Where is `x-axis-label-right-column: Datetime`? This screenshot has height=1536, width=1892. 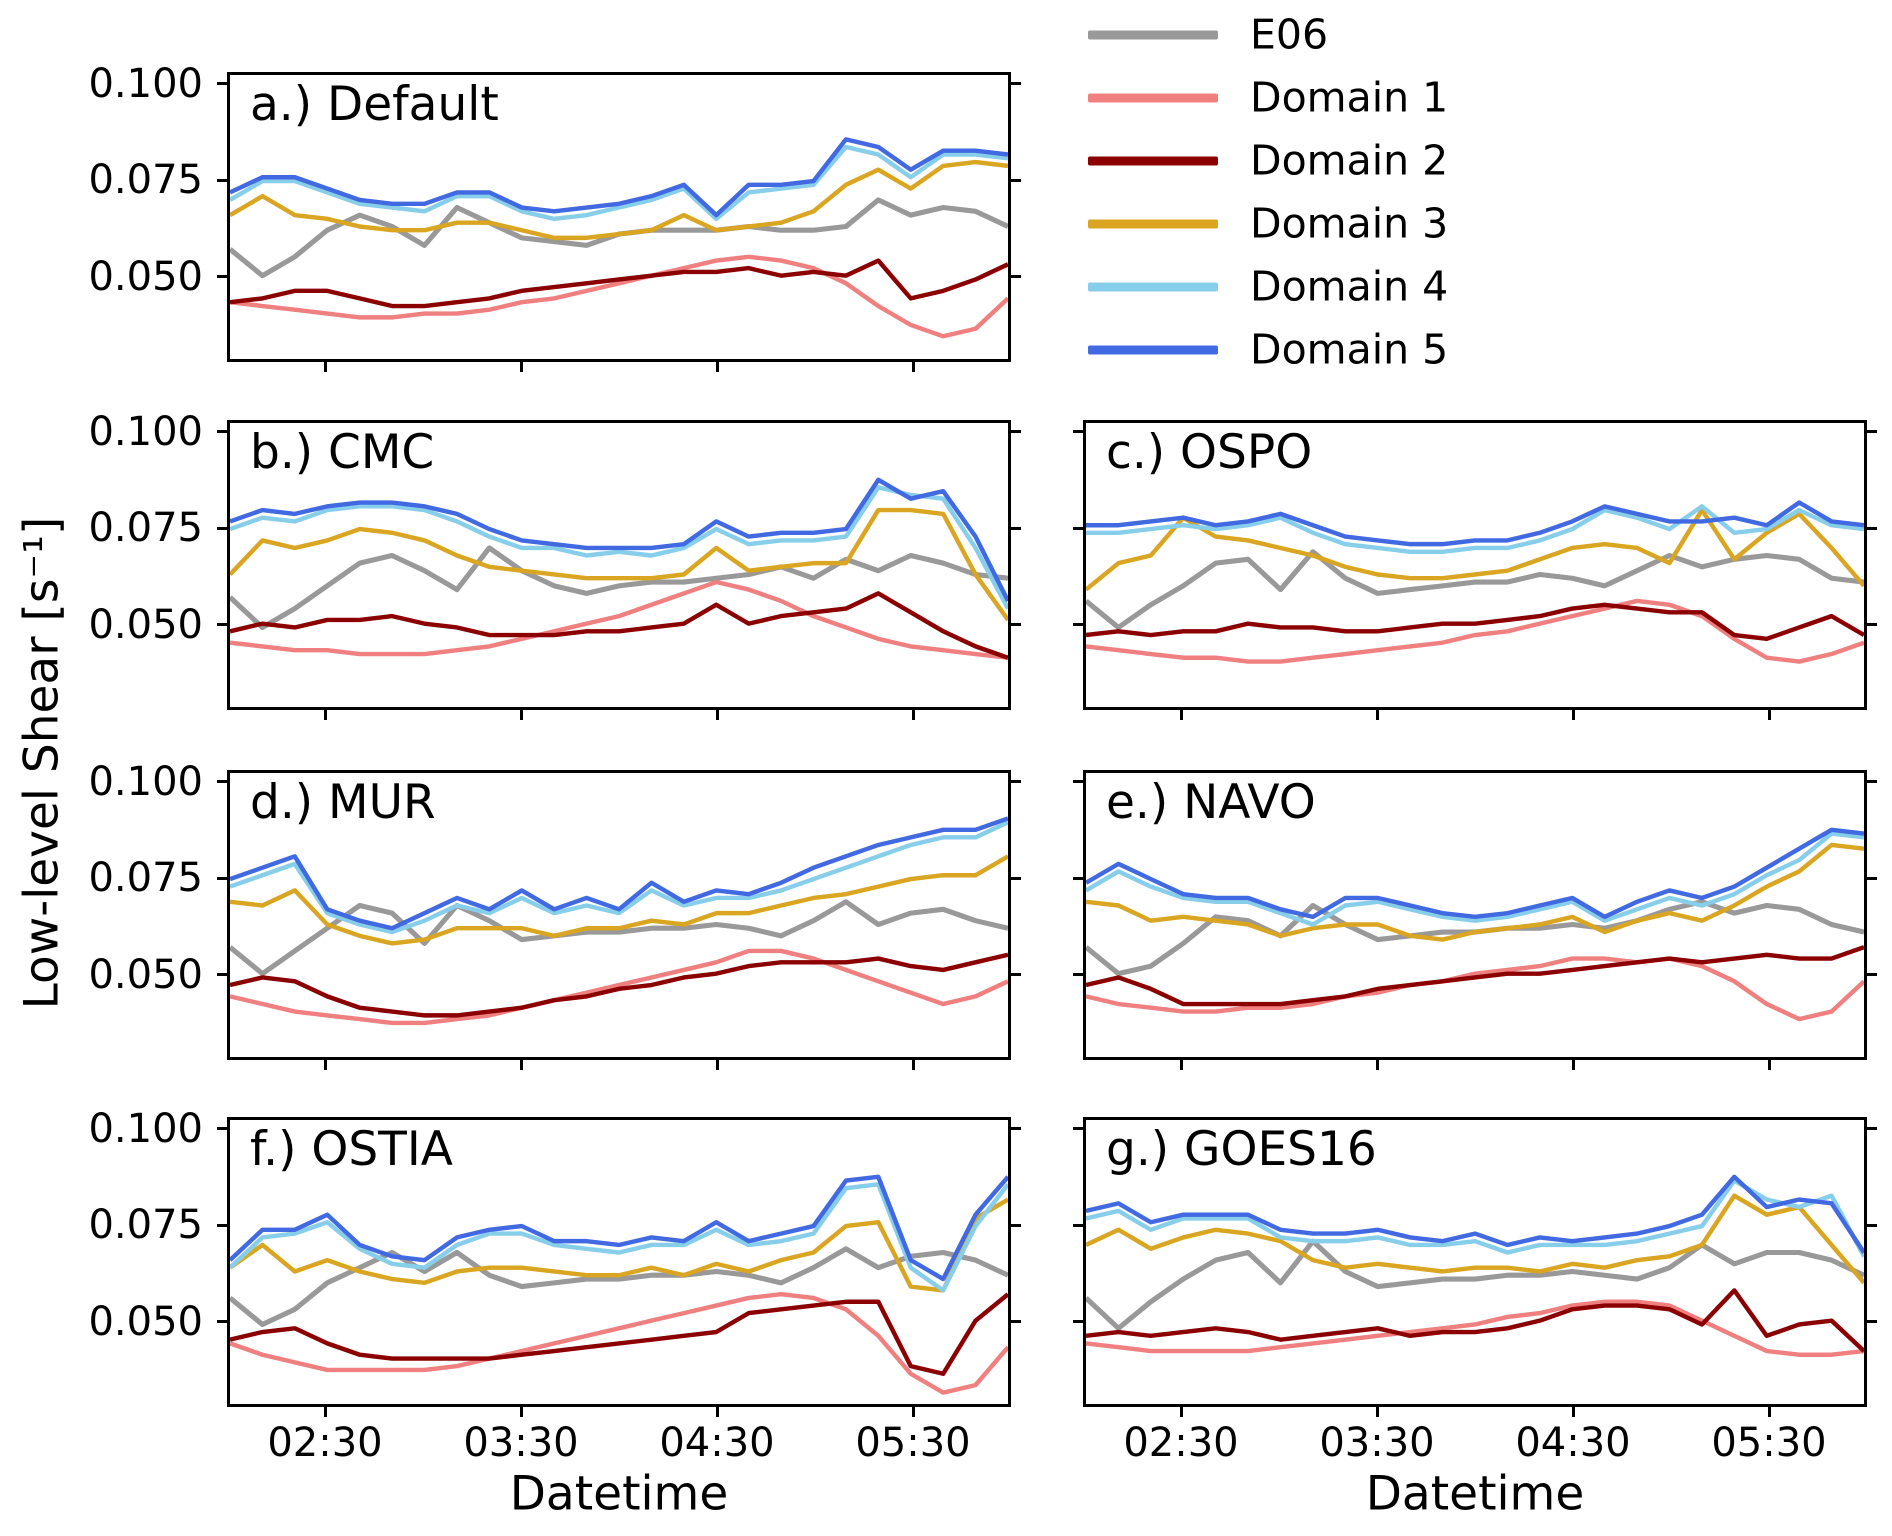 x-axis-label-right-column: Datetime is located at coordinates (1475, 1494).